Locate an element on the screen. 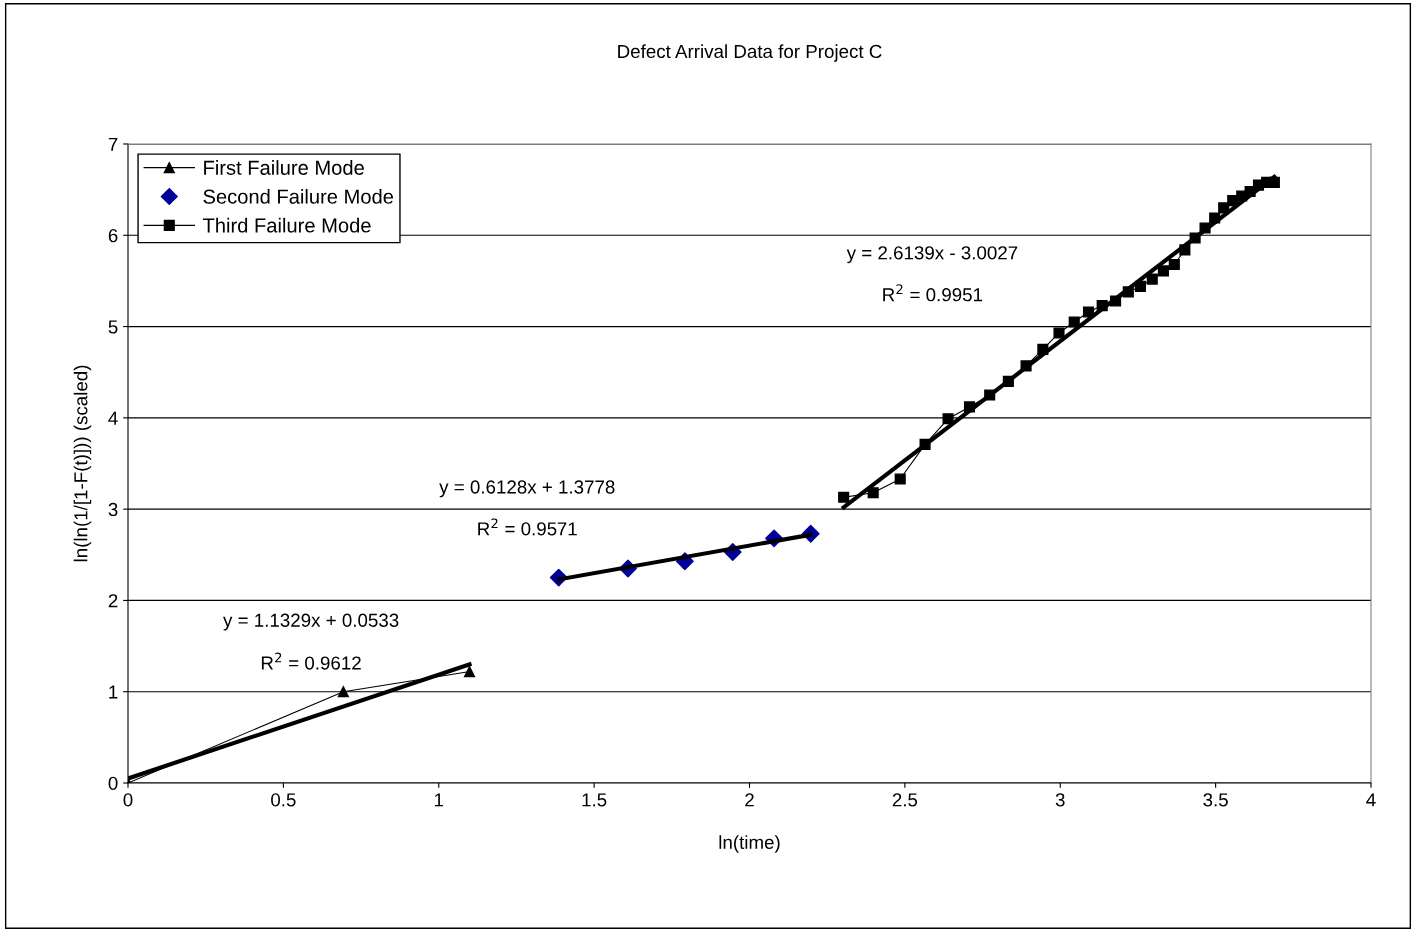  y-tick-label: 3 is located at coordinates (113, 509).